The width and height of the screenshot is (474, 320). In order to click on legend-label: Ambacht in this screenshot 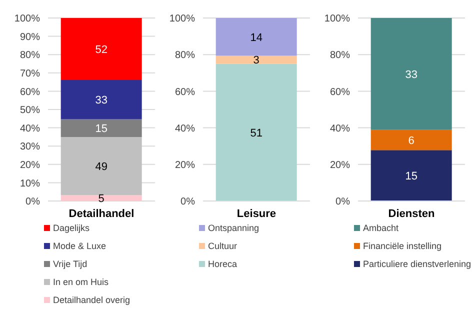, I will do `click(381, 228)`.